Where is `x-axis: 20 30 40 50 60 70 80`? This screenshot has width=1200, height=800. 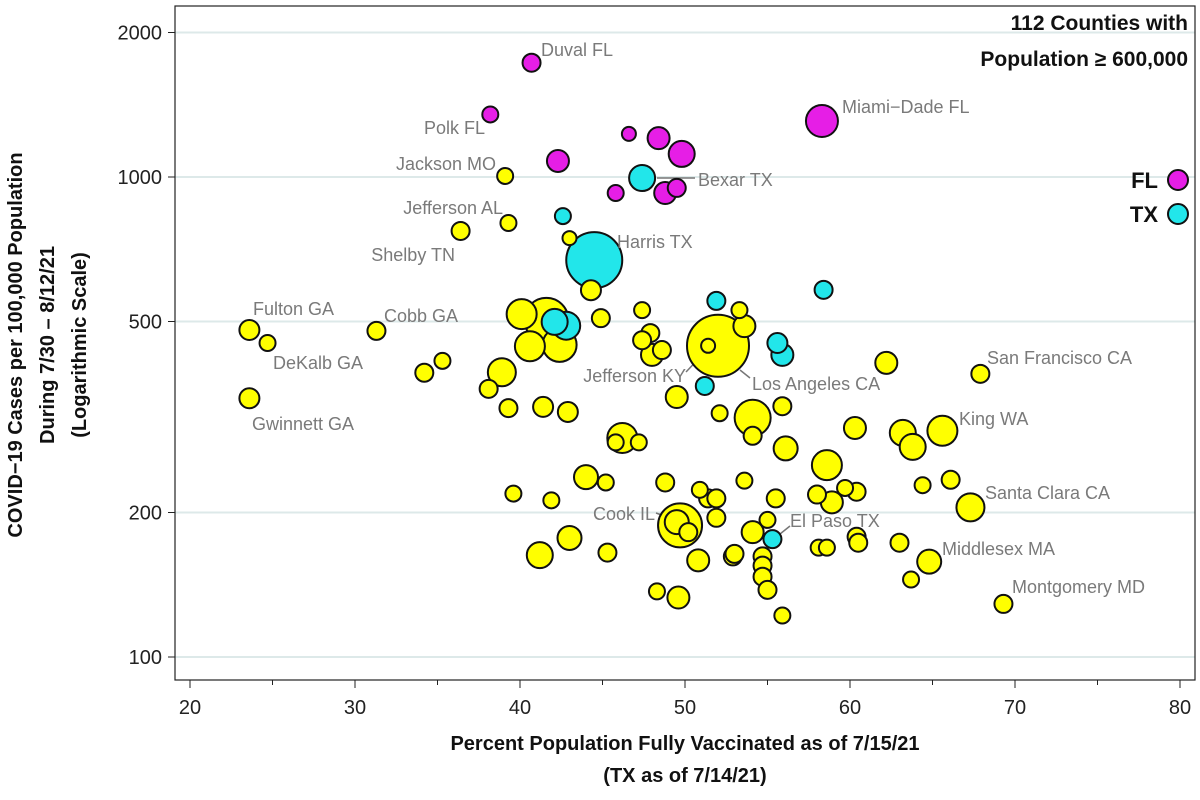
x-axis: 20 30 40 50 60 70 80 is located at coordinates (685, 699).